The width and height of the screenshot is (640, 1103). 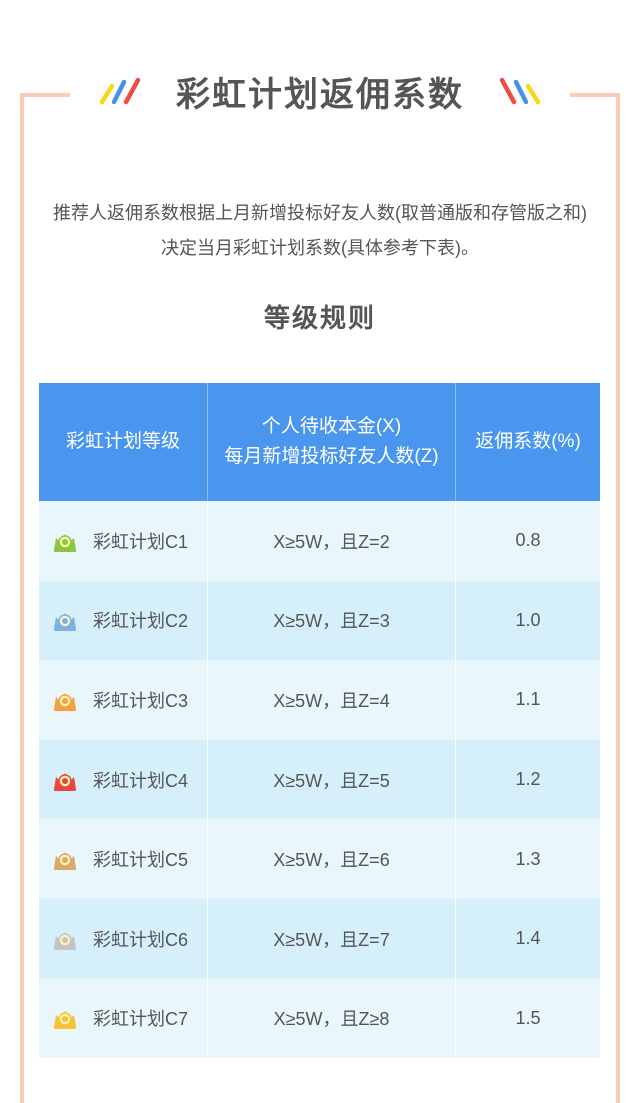 What do you see at coordinates (528, 619) in the screenshot?
I see `cell-coefficient: 1.0` at bounding box center [528, 619].